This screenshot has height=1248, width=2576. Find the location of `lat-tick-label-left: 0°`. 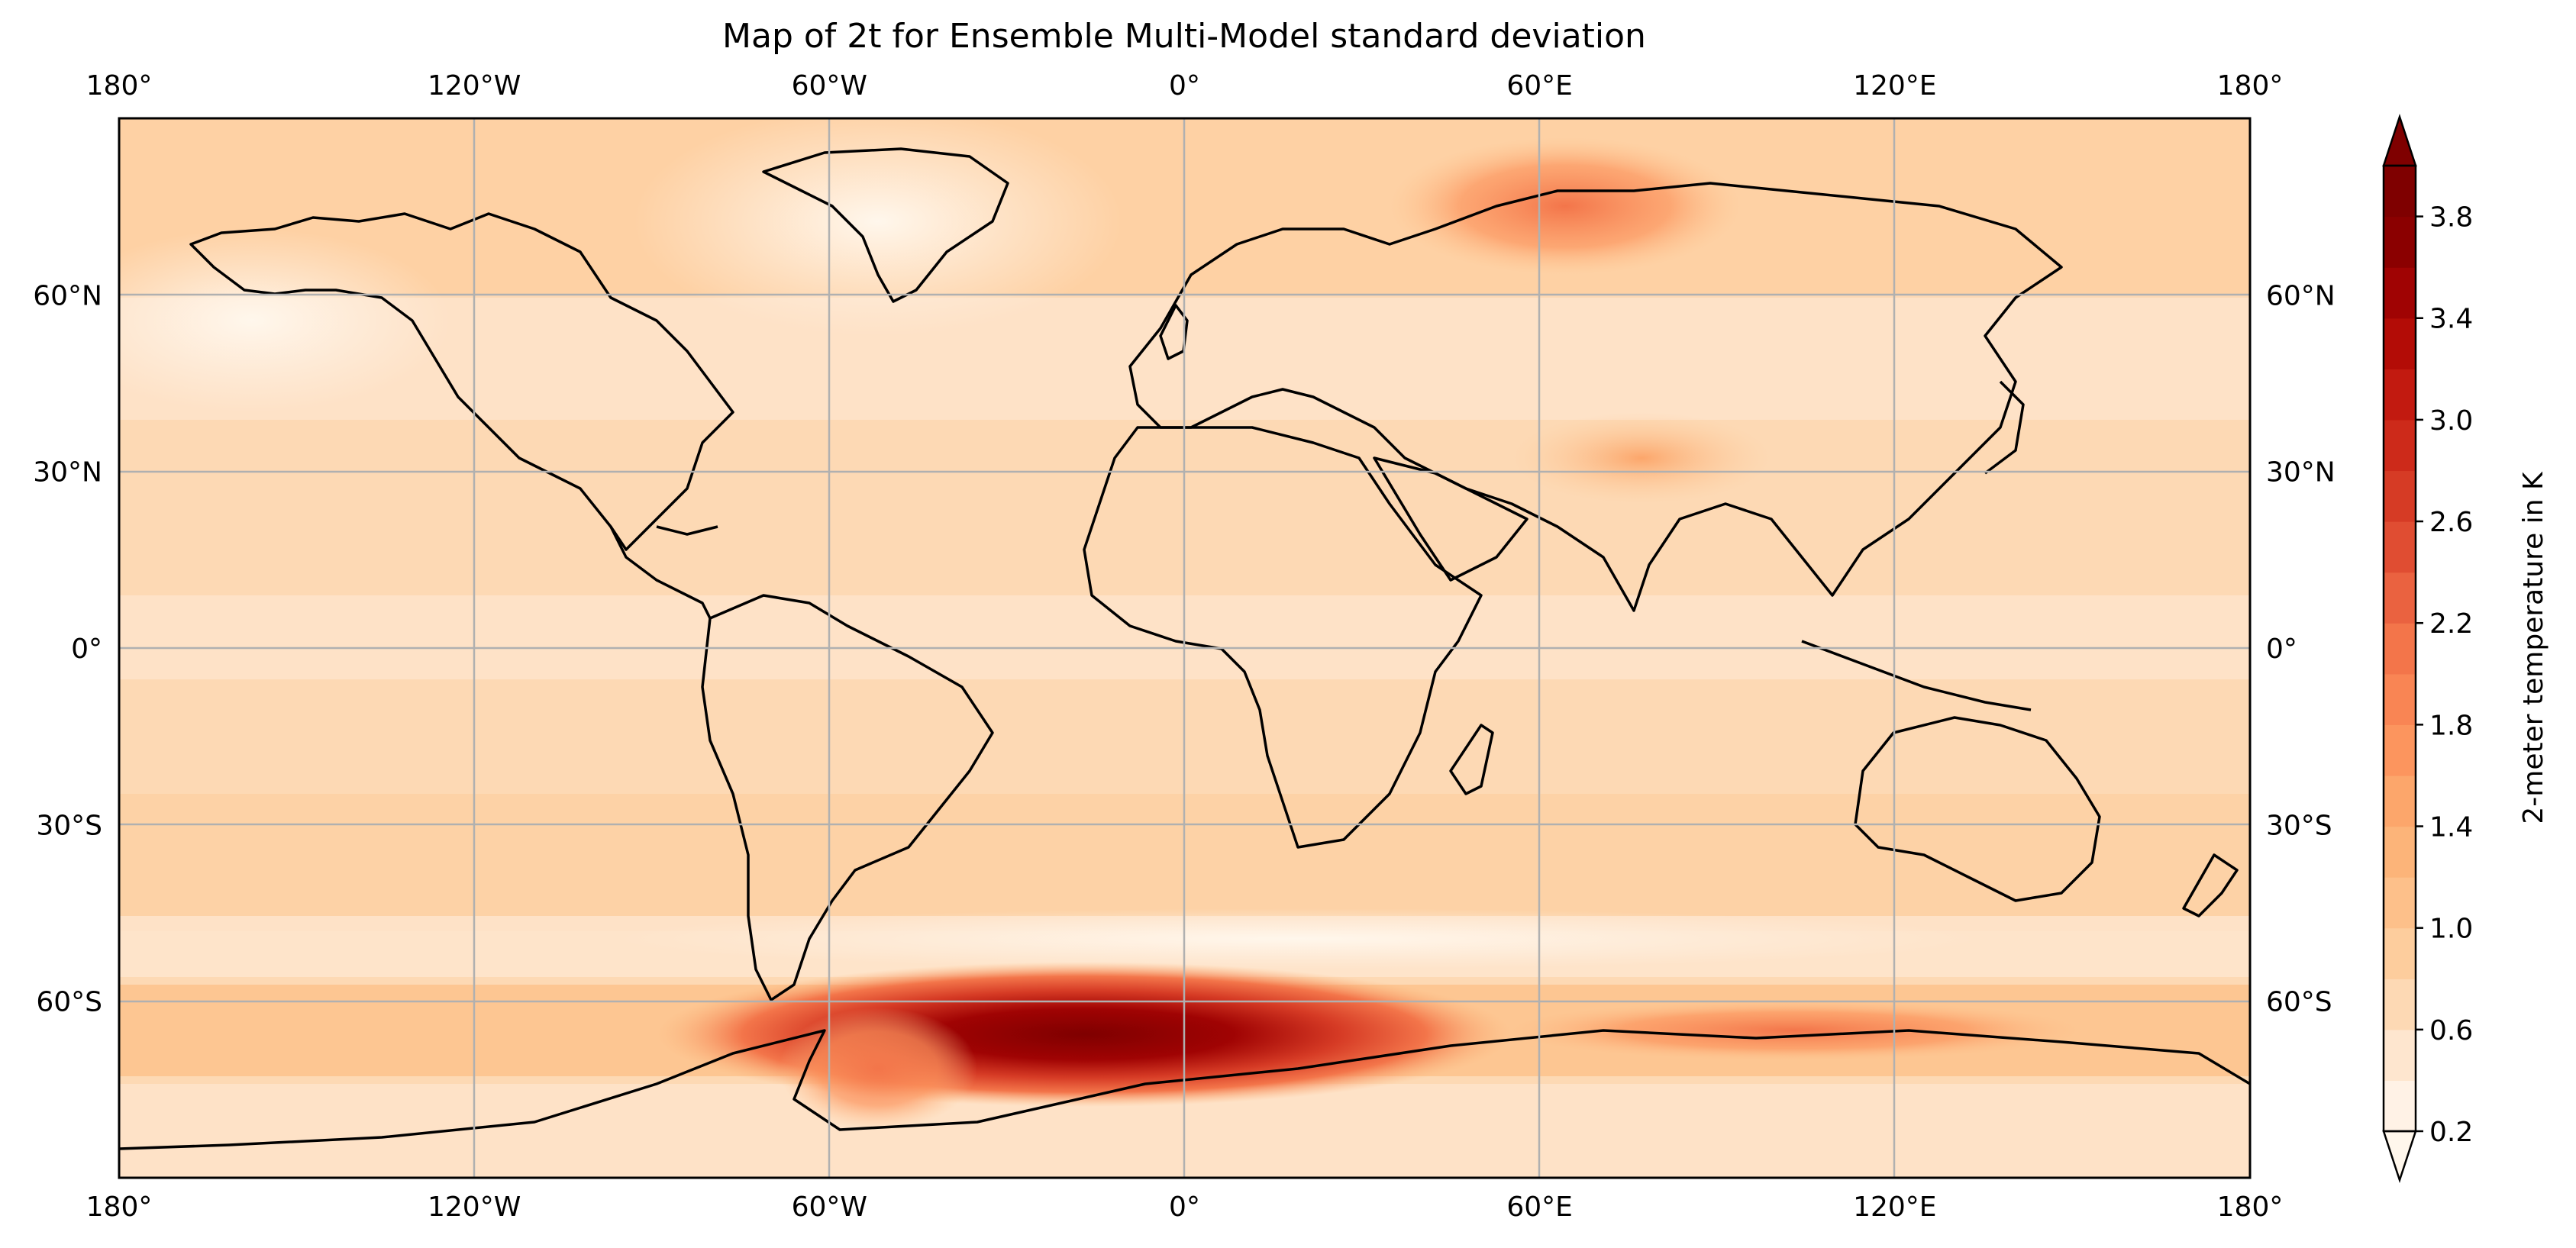

lat-tick-label-left: 0° is located at coordinates (86, 649).